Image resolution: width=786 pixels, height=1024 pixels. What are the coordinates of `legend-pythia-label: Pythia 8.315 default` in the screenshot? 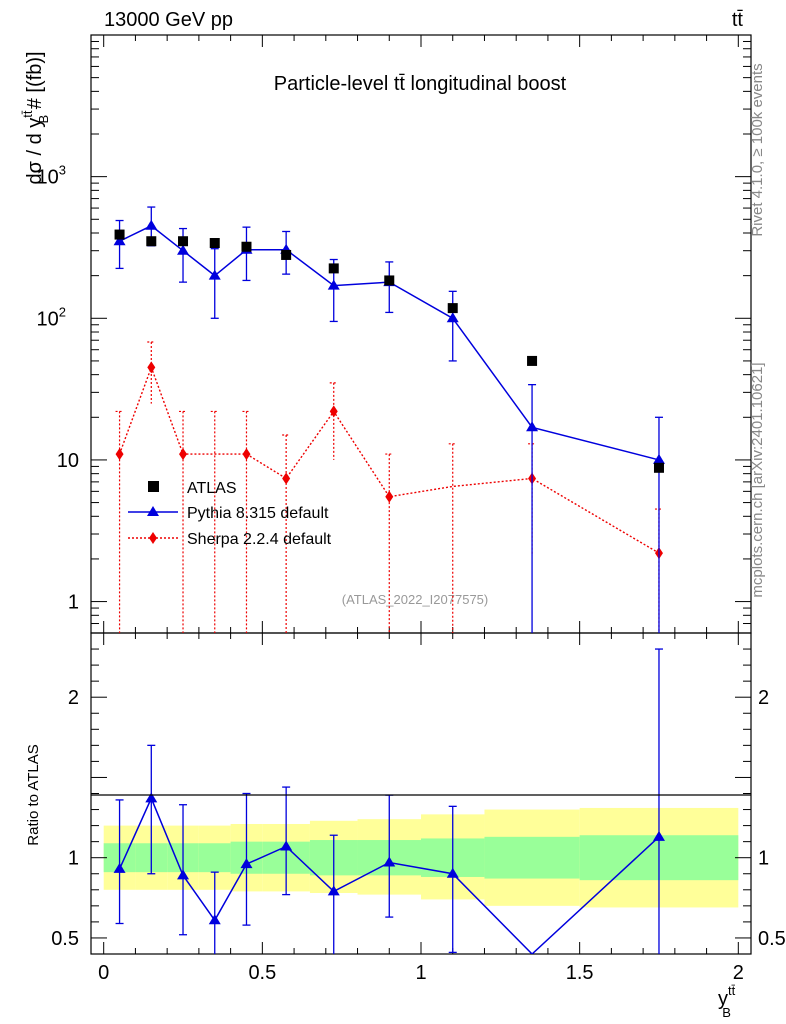 It's located at (258, 513).